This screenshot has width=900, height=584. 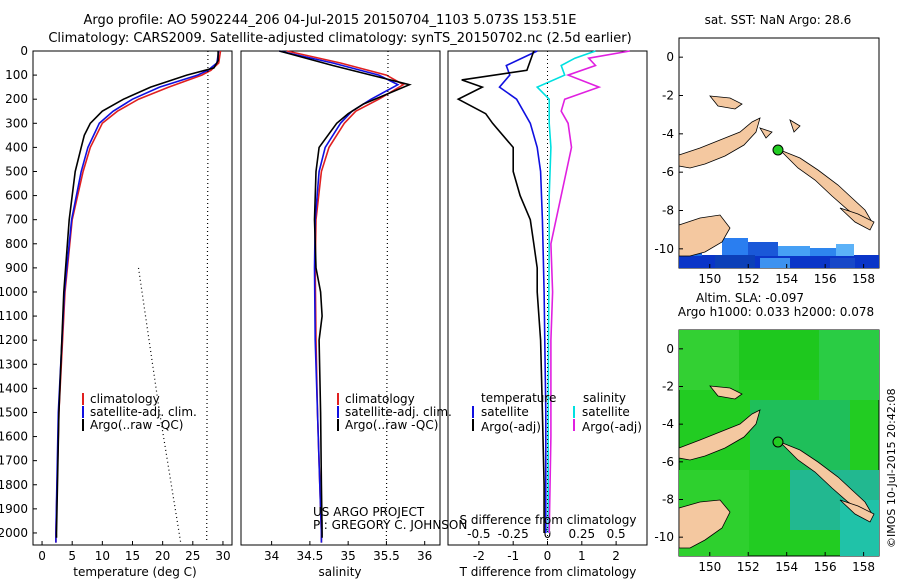 I want to click on depth-tick-label: 400, so click(x=16, y=147).